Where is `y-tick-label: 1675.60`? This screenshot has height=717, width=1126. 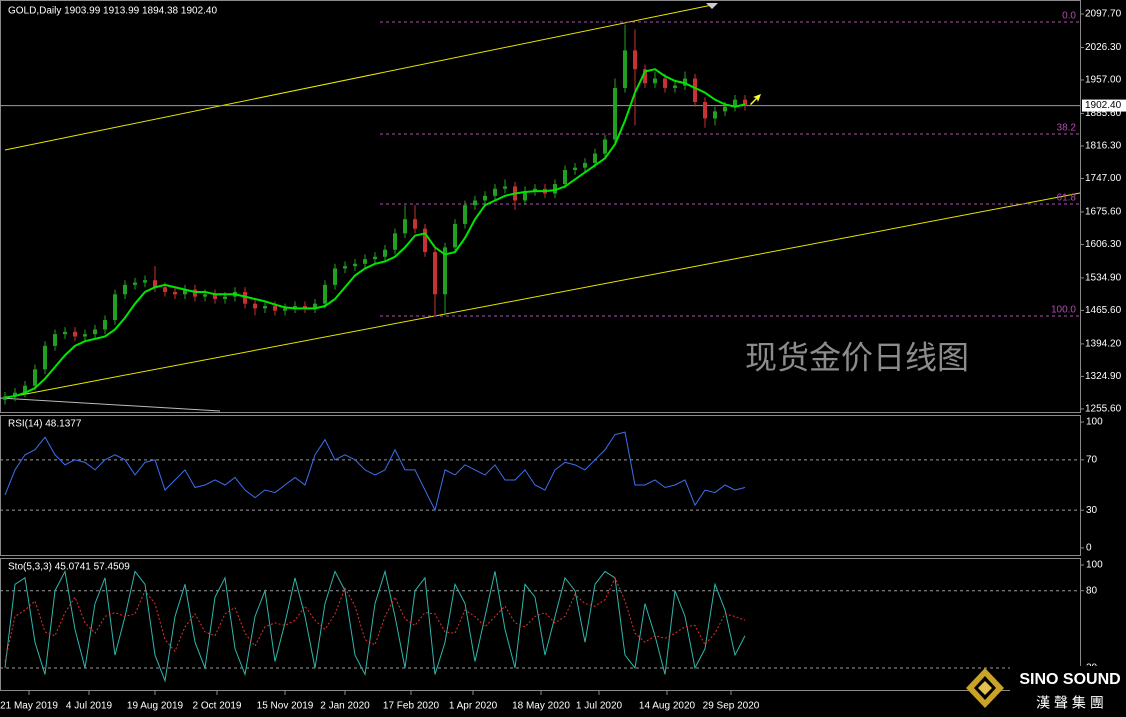 y-tick-label: 1675.60 is located at coordinates (1103, 212).